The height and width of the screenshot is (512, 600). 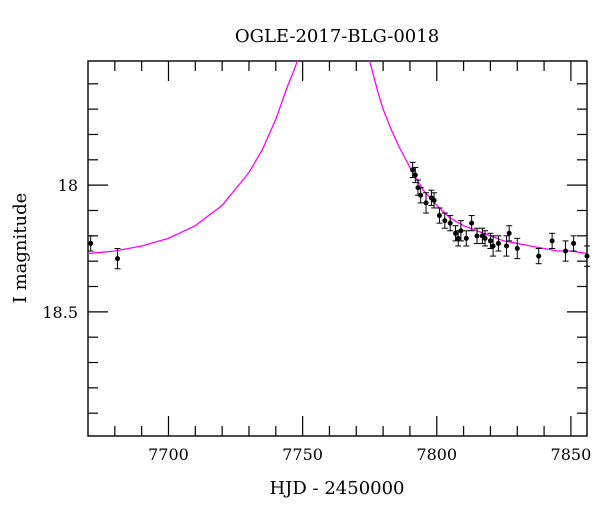 I want to click on y-tick-label-18: 18, so click(x=68, y=185).